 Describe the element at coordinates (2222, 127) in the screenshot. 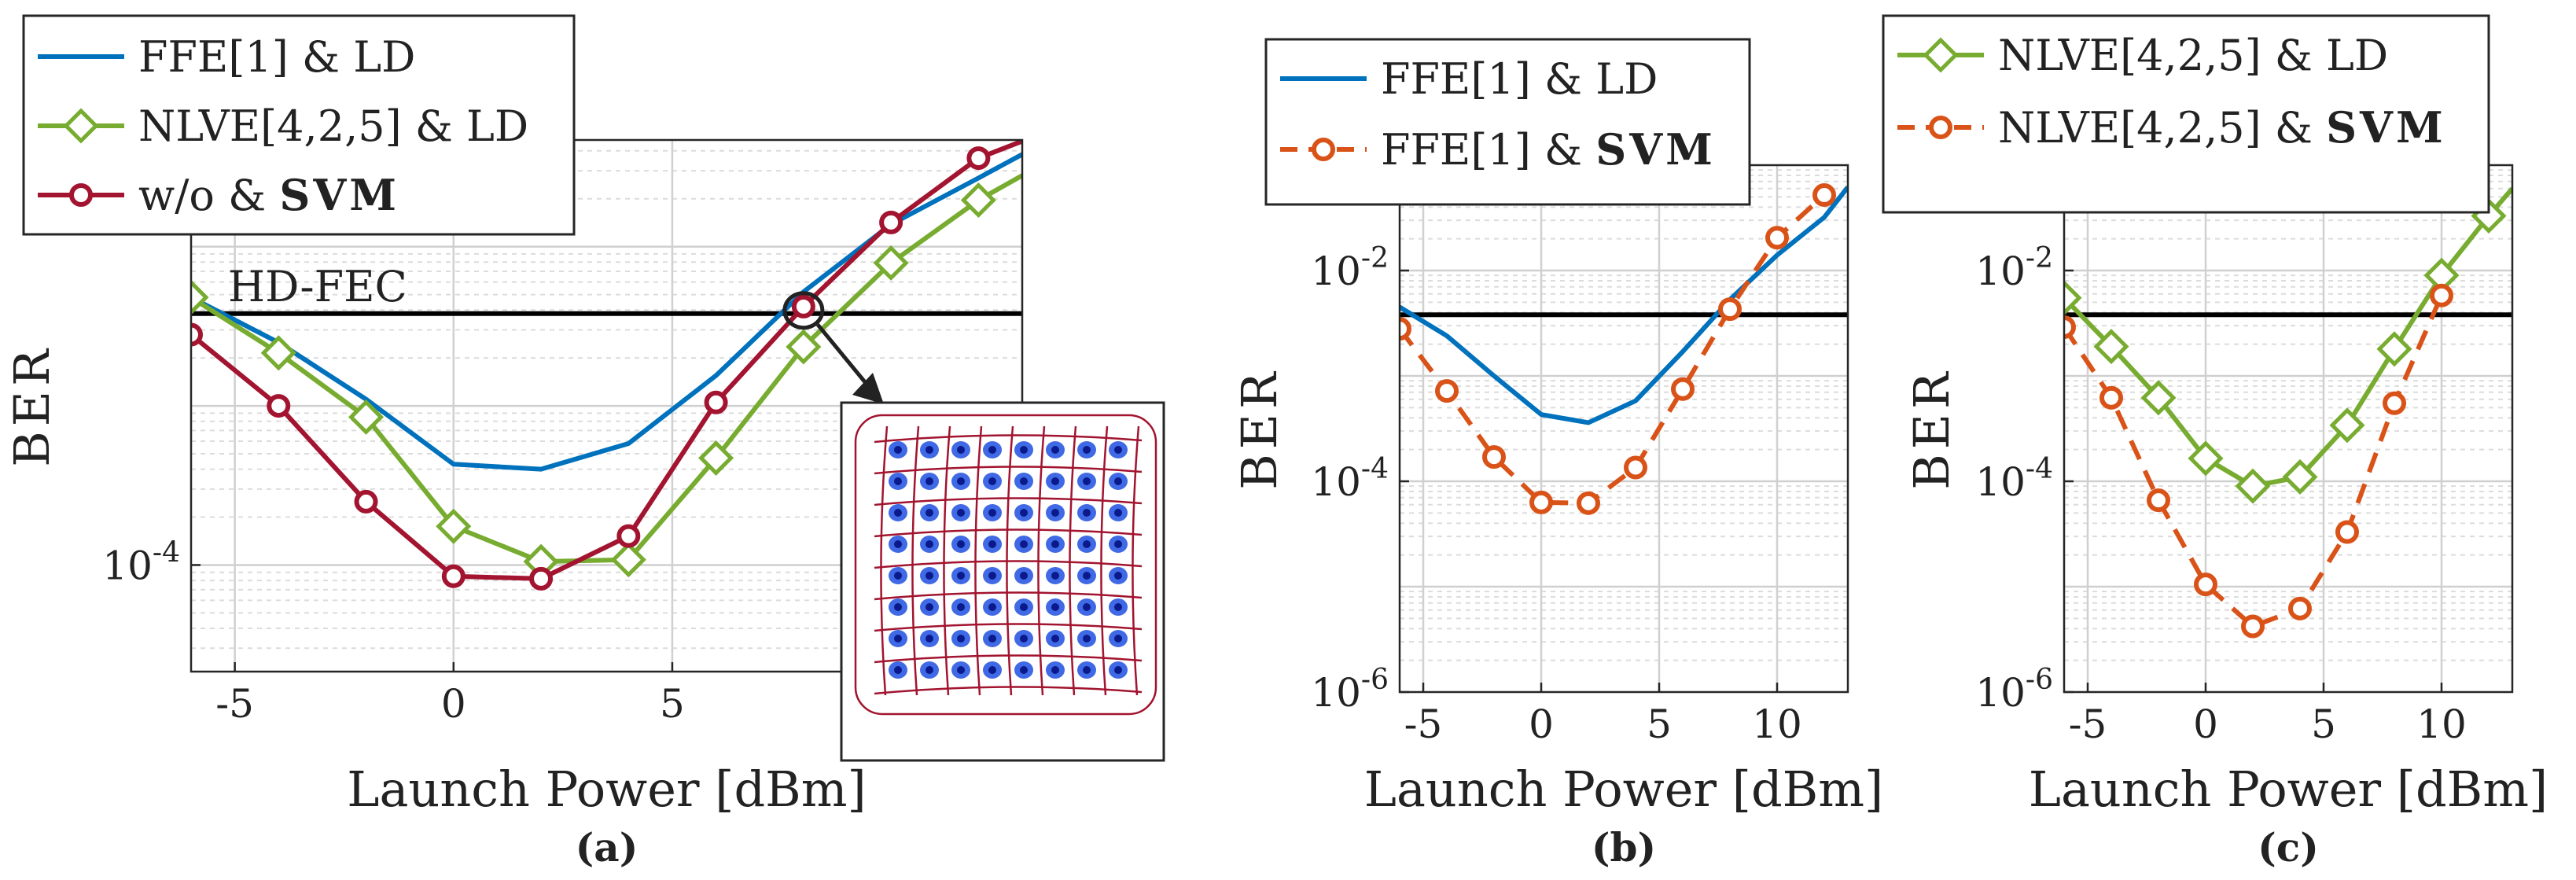

I see `legend-label: NLVE[4,2,5] & SVM` at that location.